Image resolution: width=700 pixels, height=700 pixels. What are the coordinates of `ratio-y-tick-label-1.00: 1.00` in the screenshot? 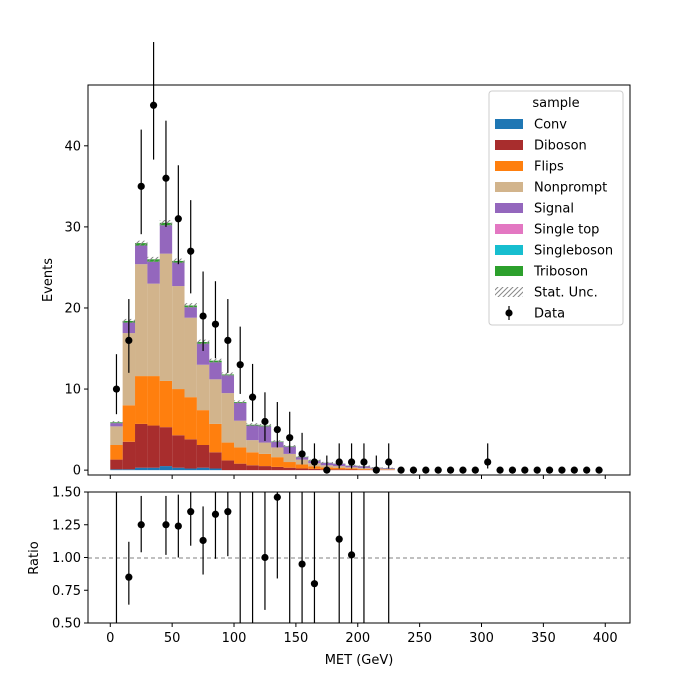 It's located at (66, 558).